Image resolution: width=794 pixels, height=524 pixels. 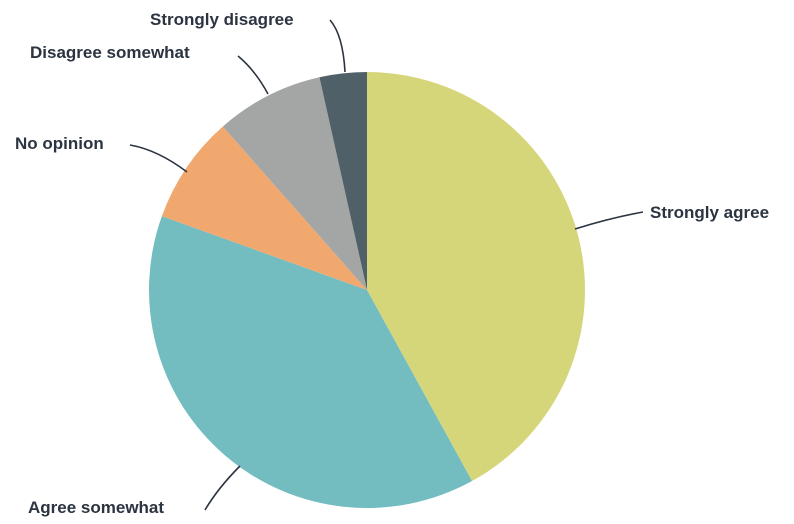 I want to click on leader-line-strongly-disagree, so click(x=337, y=46).